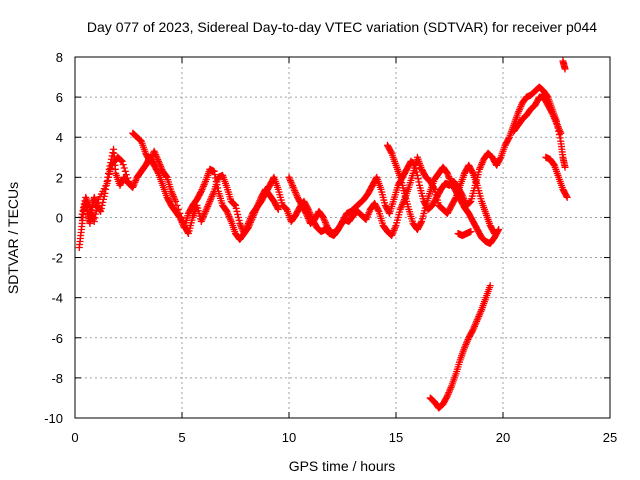 This screenshot has height=480, width=640. I want to click on series-track-c, so click(443, 194).